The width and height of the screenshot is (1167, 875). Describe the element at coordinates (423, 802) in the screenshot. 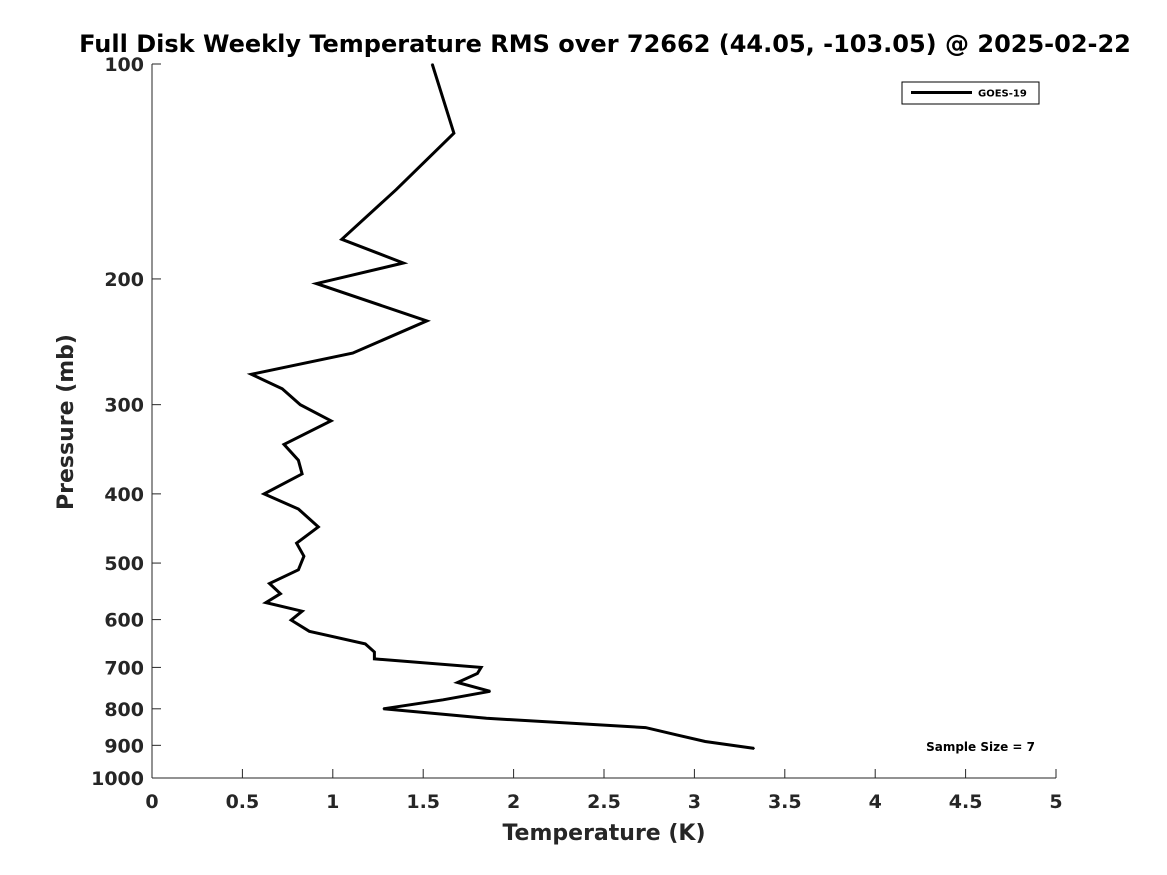

I see `x-tick-label: 1.5` at that location.